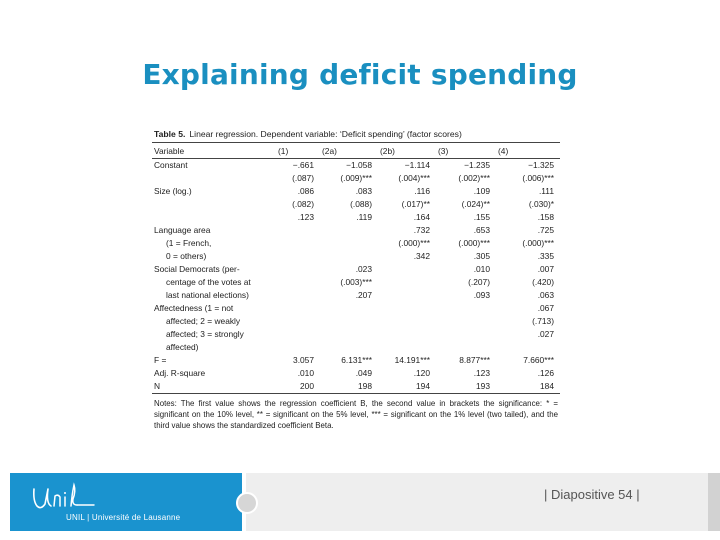 The width and height of the screenshot is (720, 540). What do you see at coordinates (214, 151) in the screenshot?
I see `header-variable: Variable` at bounding box center [214, 151].